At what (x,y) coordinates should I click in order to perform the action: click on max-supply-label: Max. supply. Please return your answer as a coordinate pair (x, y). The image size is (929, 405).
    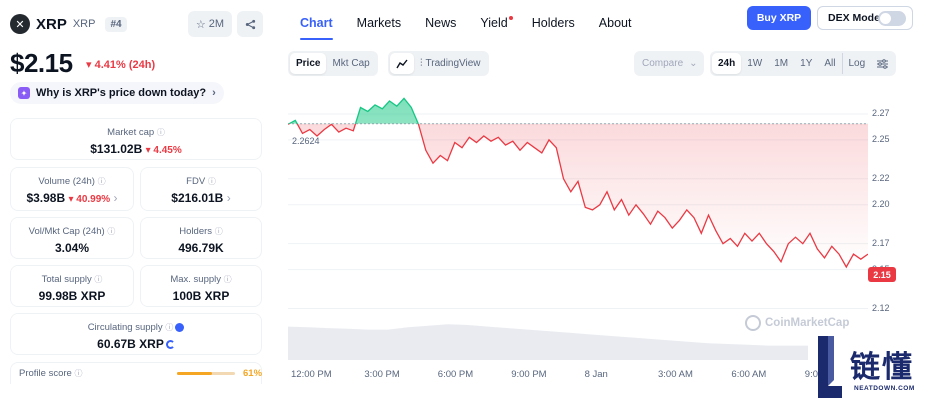
    Looking at the image, I should click on (196, 279).